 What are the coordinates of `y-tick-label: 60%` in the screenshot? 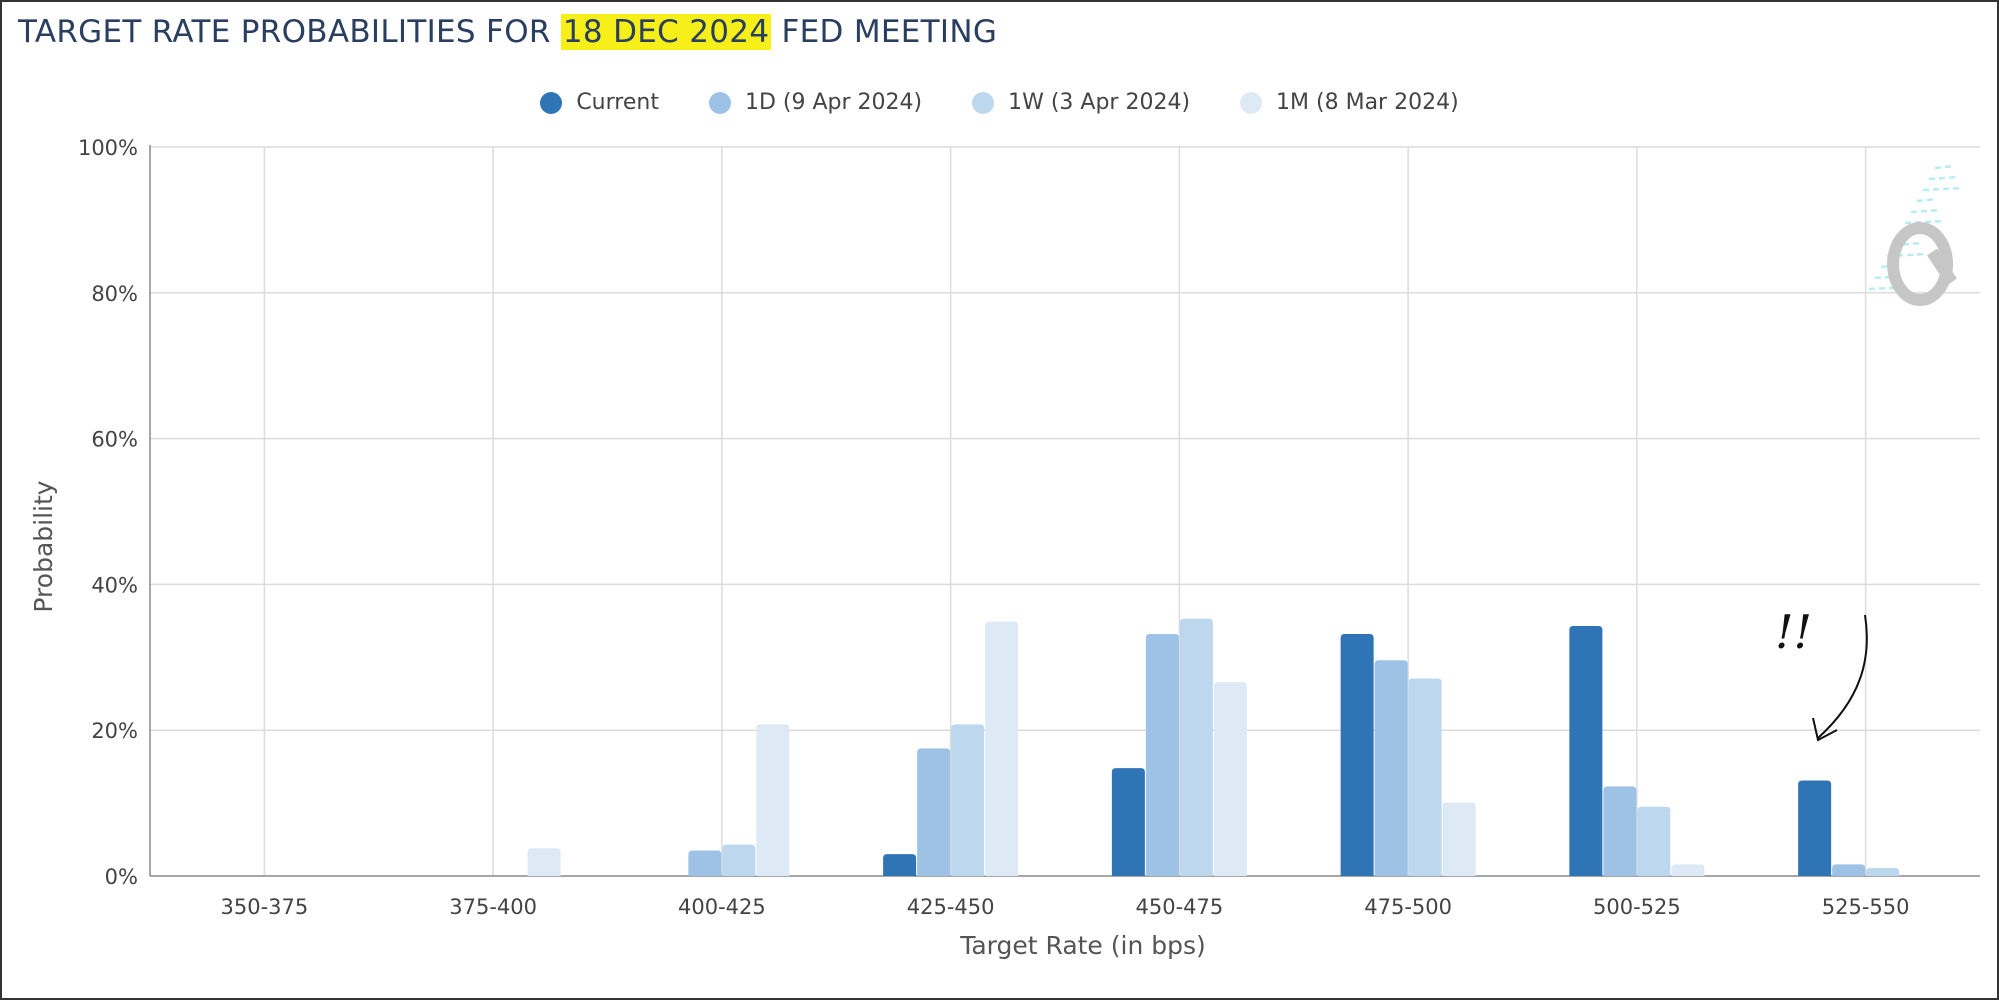 It's located at (114, 440).